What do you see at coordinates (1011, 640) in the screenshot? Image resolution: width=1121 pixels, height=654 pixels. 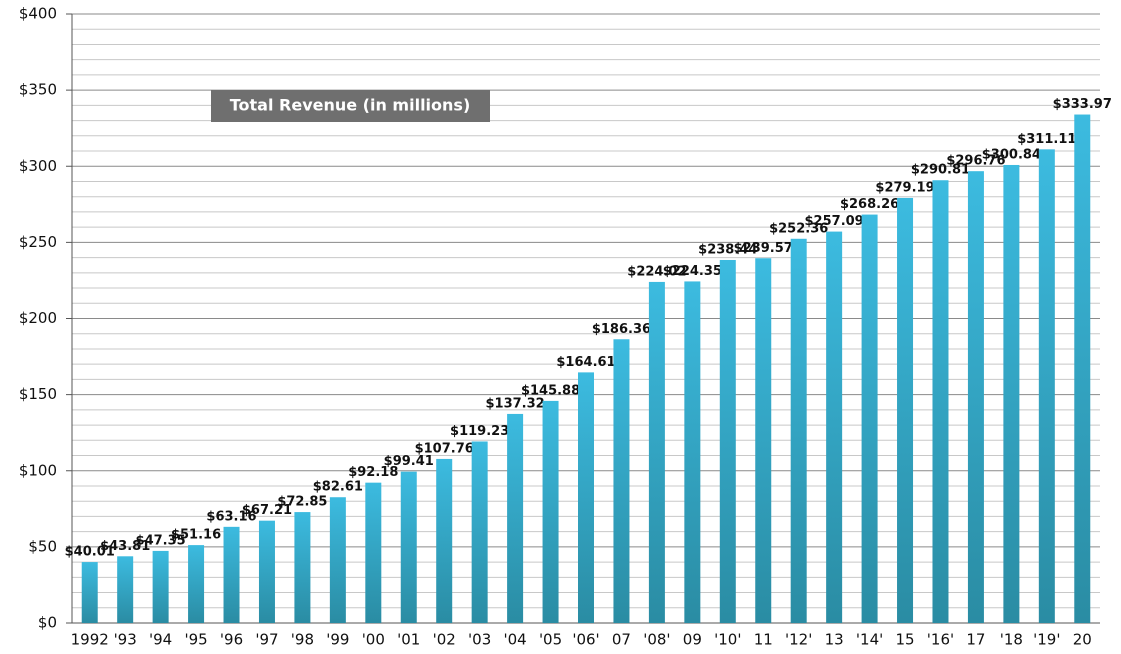 I see `x-tick-label: '18` at bounding box center [1011, 640].